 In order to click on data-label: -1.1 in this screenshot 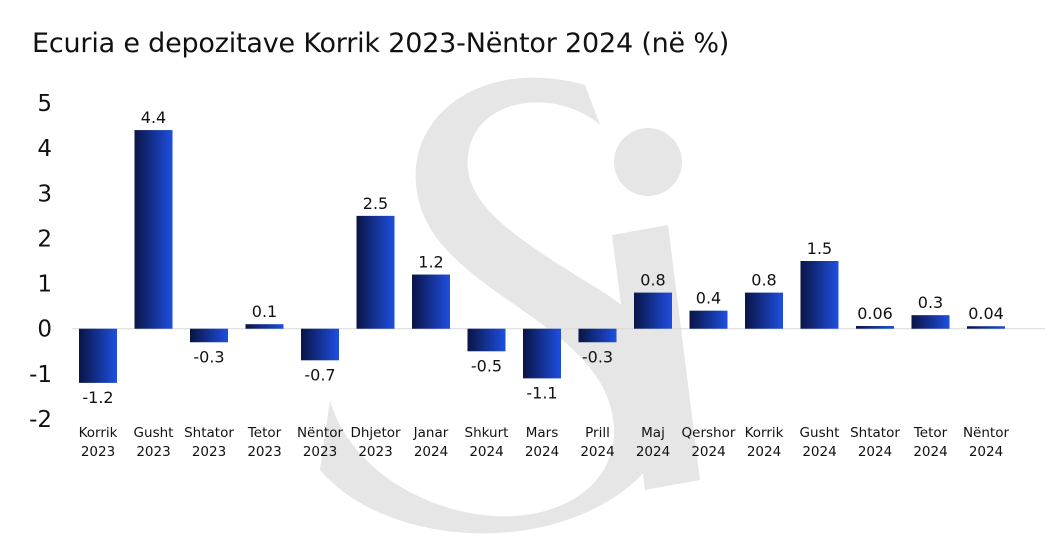, I will do `click(541, 392)`.